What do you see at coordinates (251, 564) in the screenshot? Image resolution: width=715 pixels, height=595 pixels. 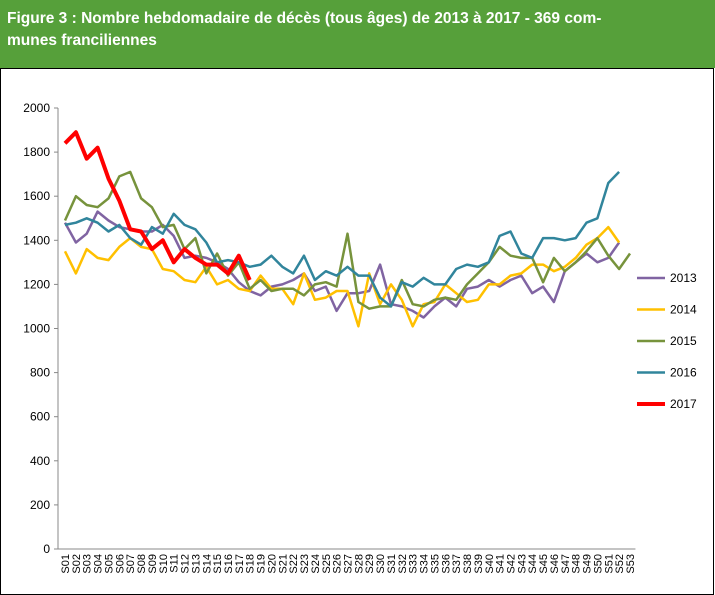 I see `x-tick-label: S18` at bounding box center [251, 564].